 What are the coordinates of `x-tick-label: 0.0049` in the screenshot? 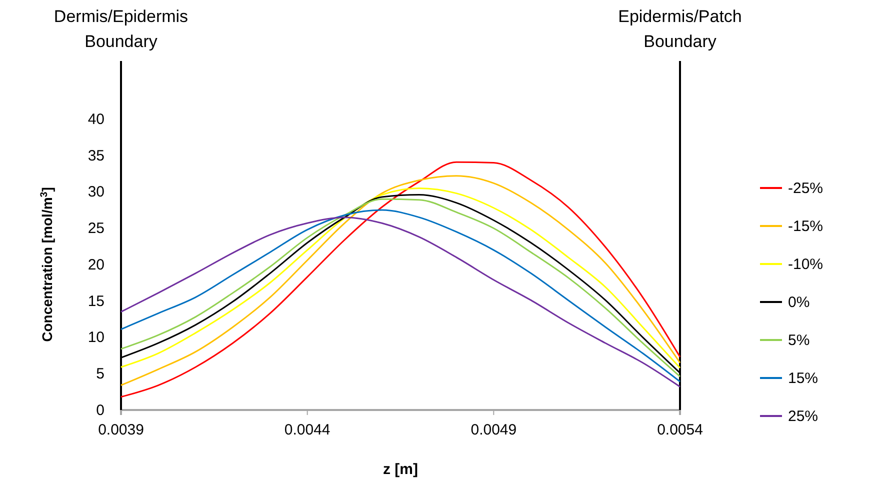 It's located at (493, 430).